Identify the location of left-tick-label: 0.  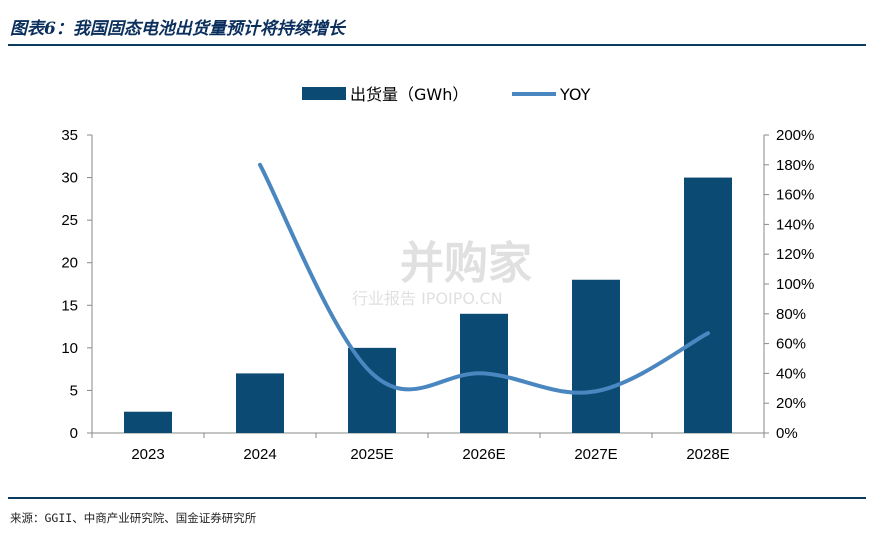
(74, 433).